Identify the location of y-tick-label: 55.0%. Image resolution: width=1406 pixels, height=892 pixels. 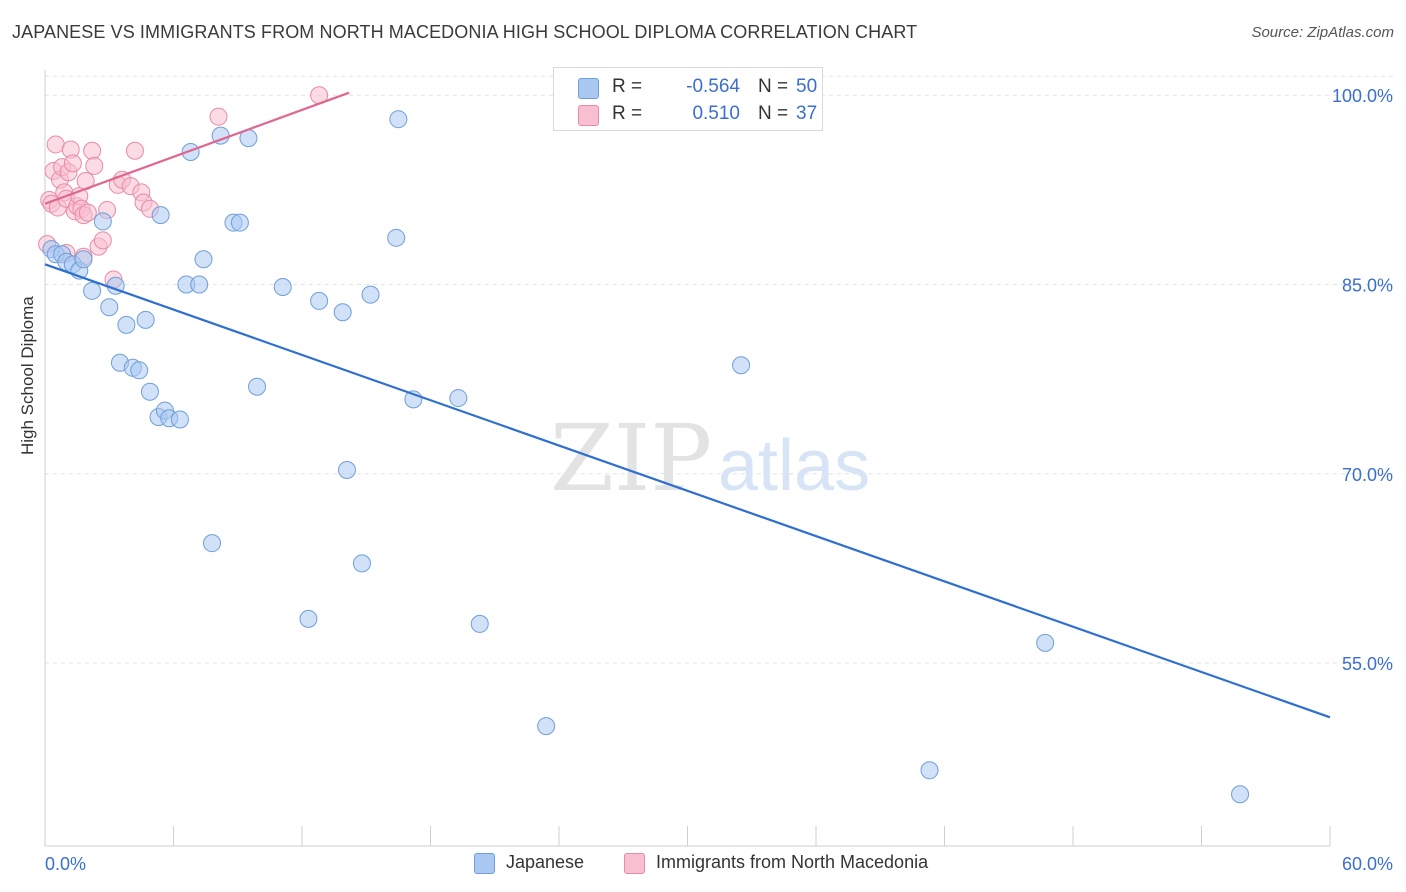
(1367, 664).